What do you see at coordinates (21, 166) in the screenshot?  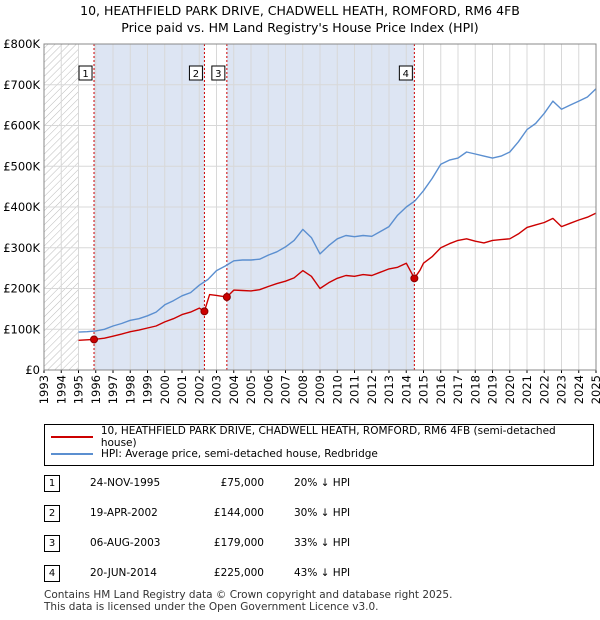 I see `y-tick-label: £500K` at bounding box center [21, 166].